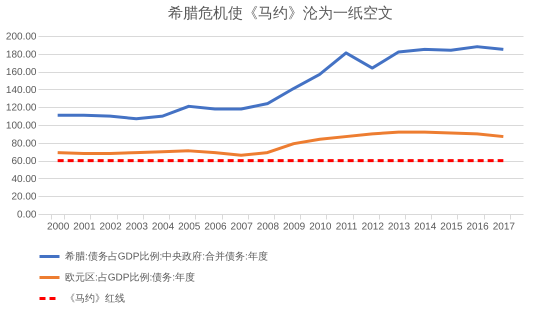  What do you see at coordinates (24, 179) in the screenshot?
I see `y-tick-label: 40.00` at bounding box center [24, 179].